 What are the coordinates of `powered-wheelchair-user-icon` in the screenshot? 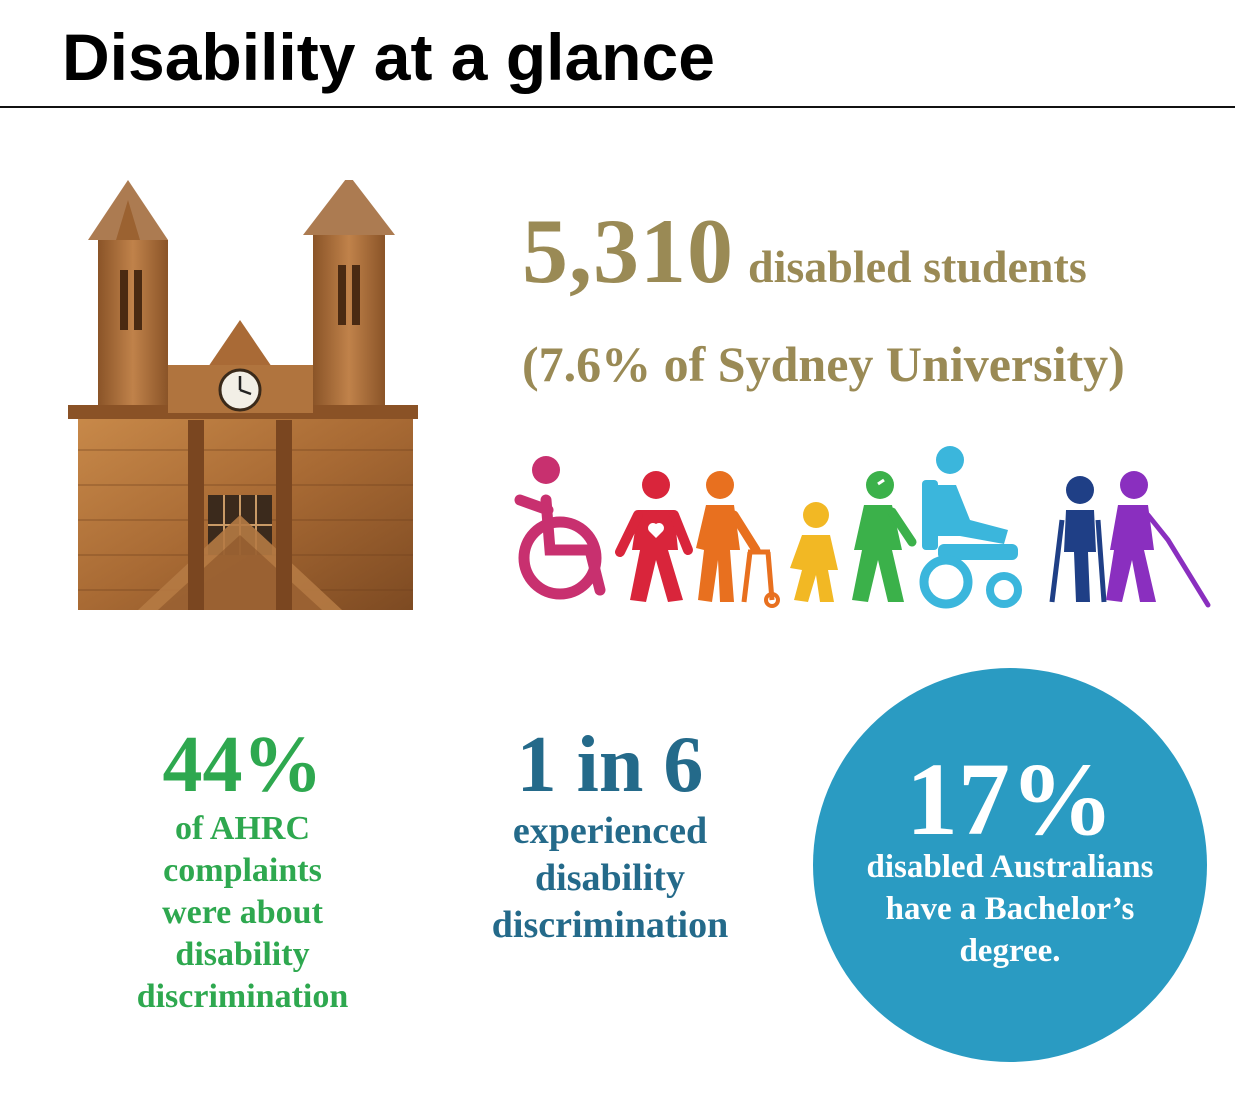 It's located at (970, 527).